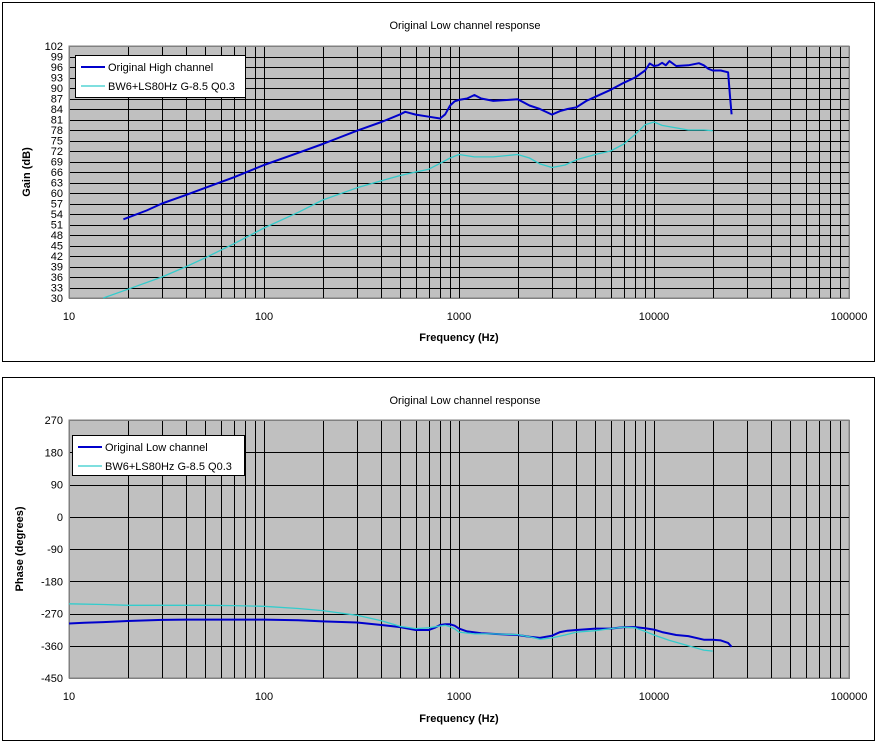  I want to click on legend-entry: Original High channel, so click(160, 68).